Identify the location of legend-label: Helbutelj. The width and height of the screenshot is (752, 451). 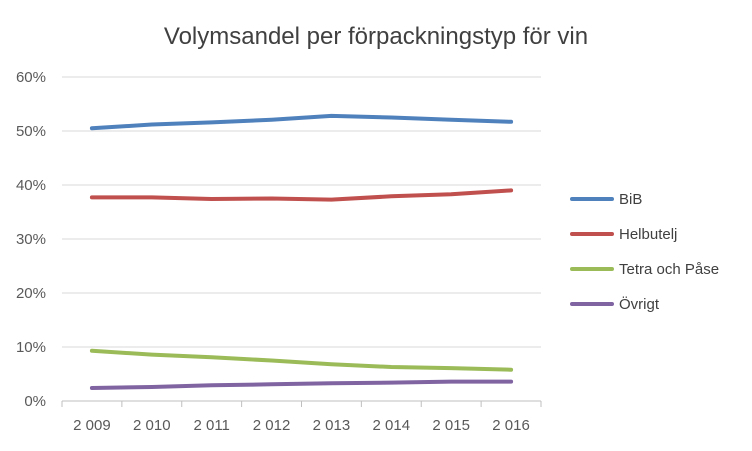
(648, 234).